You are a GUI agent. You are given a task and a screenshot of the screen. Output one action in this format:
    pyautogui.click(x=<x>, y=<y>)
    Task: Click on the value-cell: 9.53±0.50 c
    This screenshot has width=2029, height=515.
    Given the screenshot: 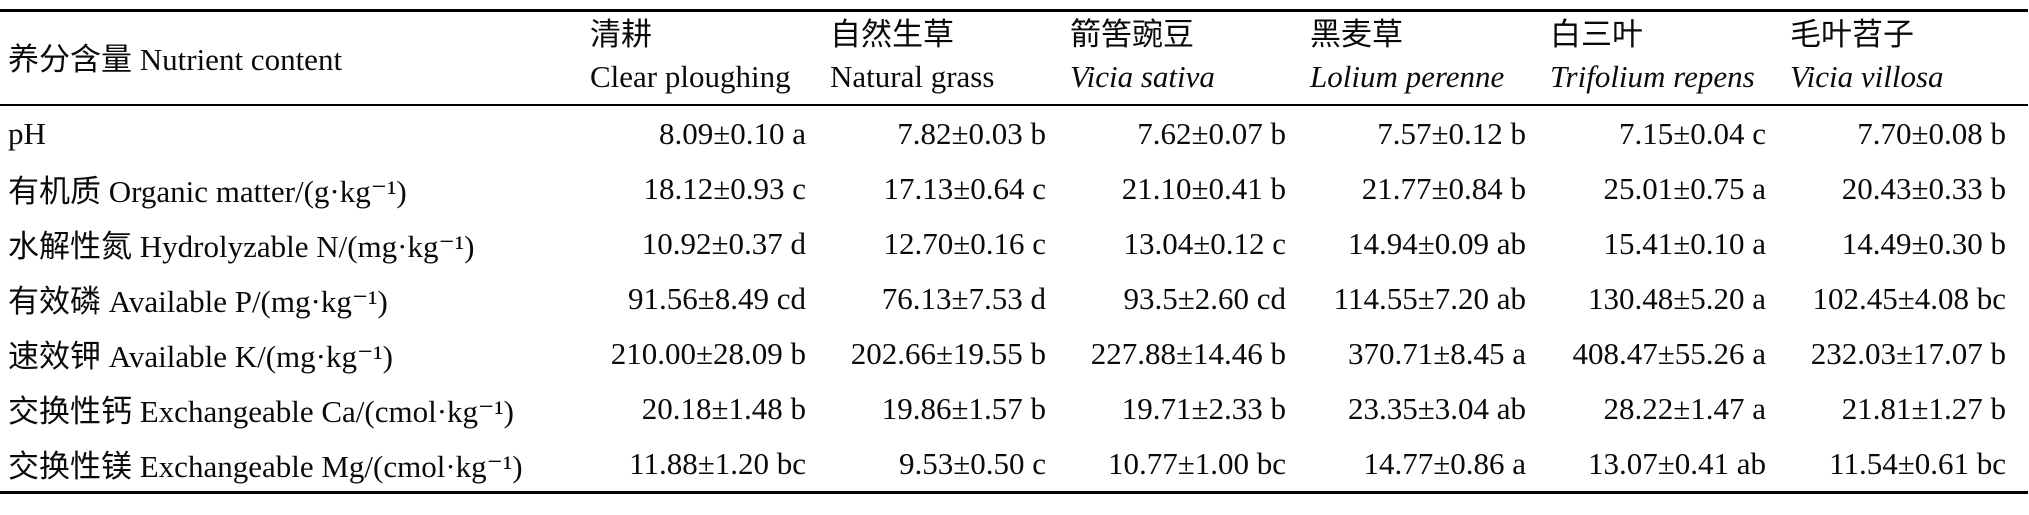 What is the action you would take?
    pyautogui.click(x=972, y=463)
    